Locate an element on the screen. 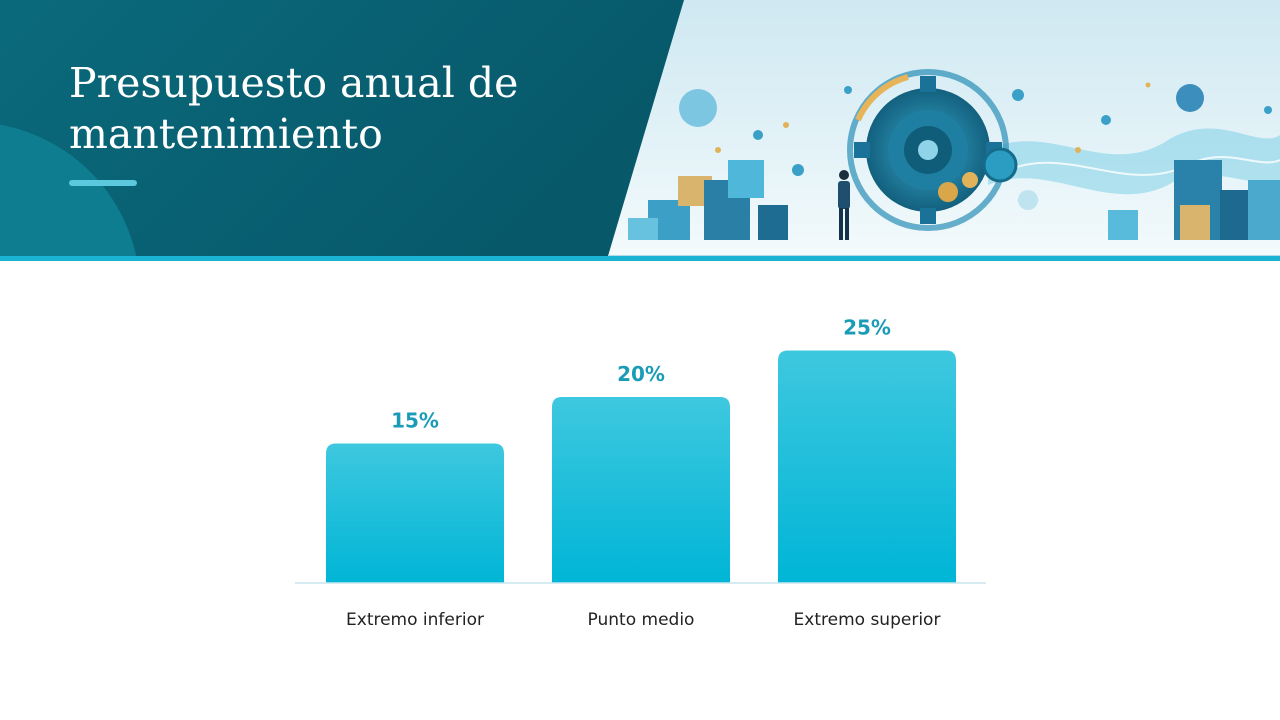 Image resolution: width=1280 pixels, height=720 pixels. title-line-1: Presupuesto anual de is located at coordinates (294, 83).